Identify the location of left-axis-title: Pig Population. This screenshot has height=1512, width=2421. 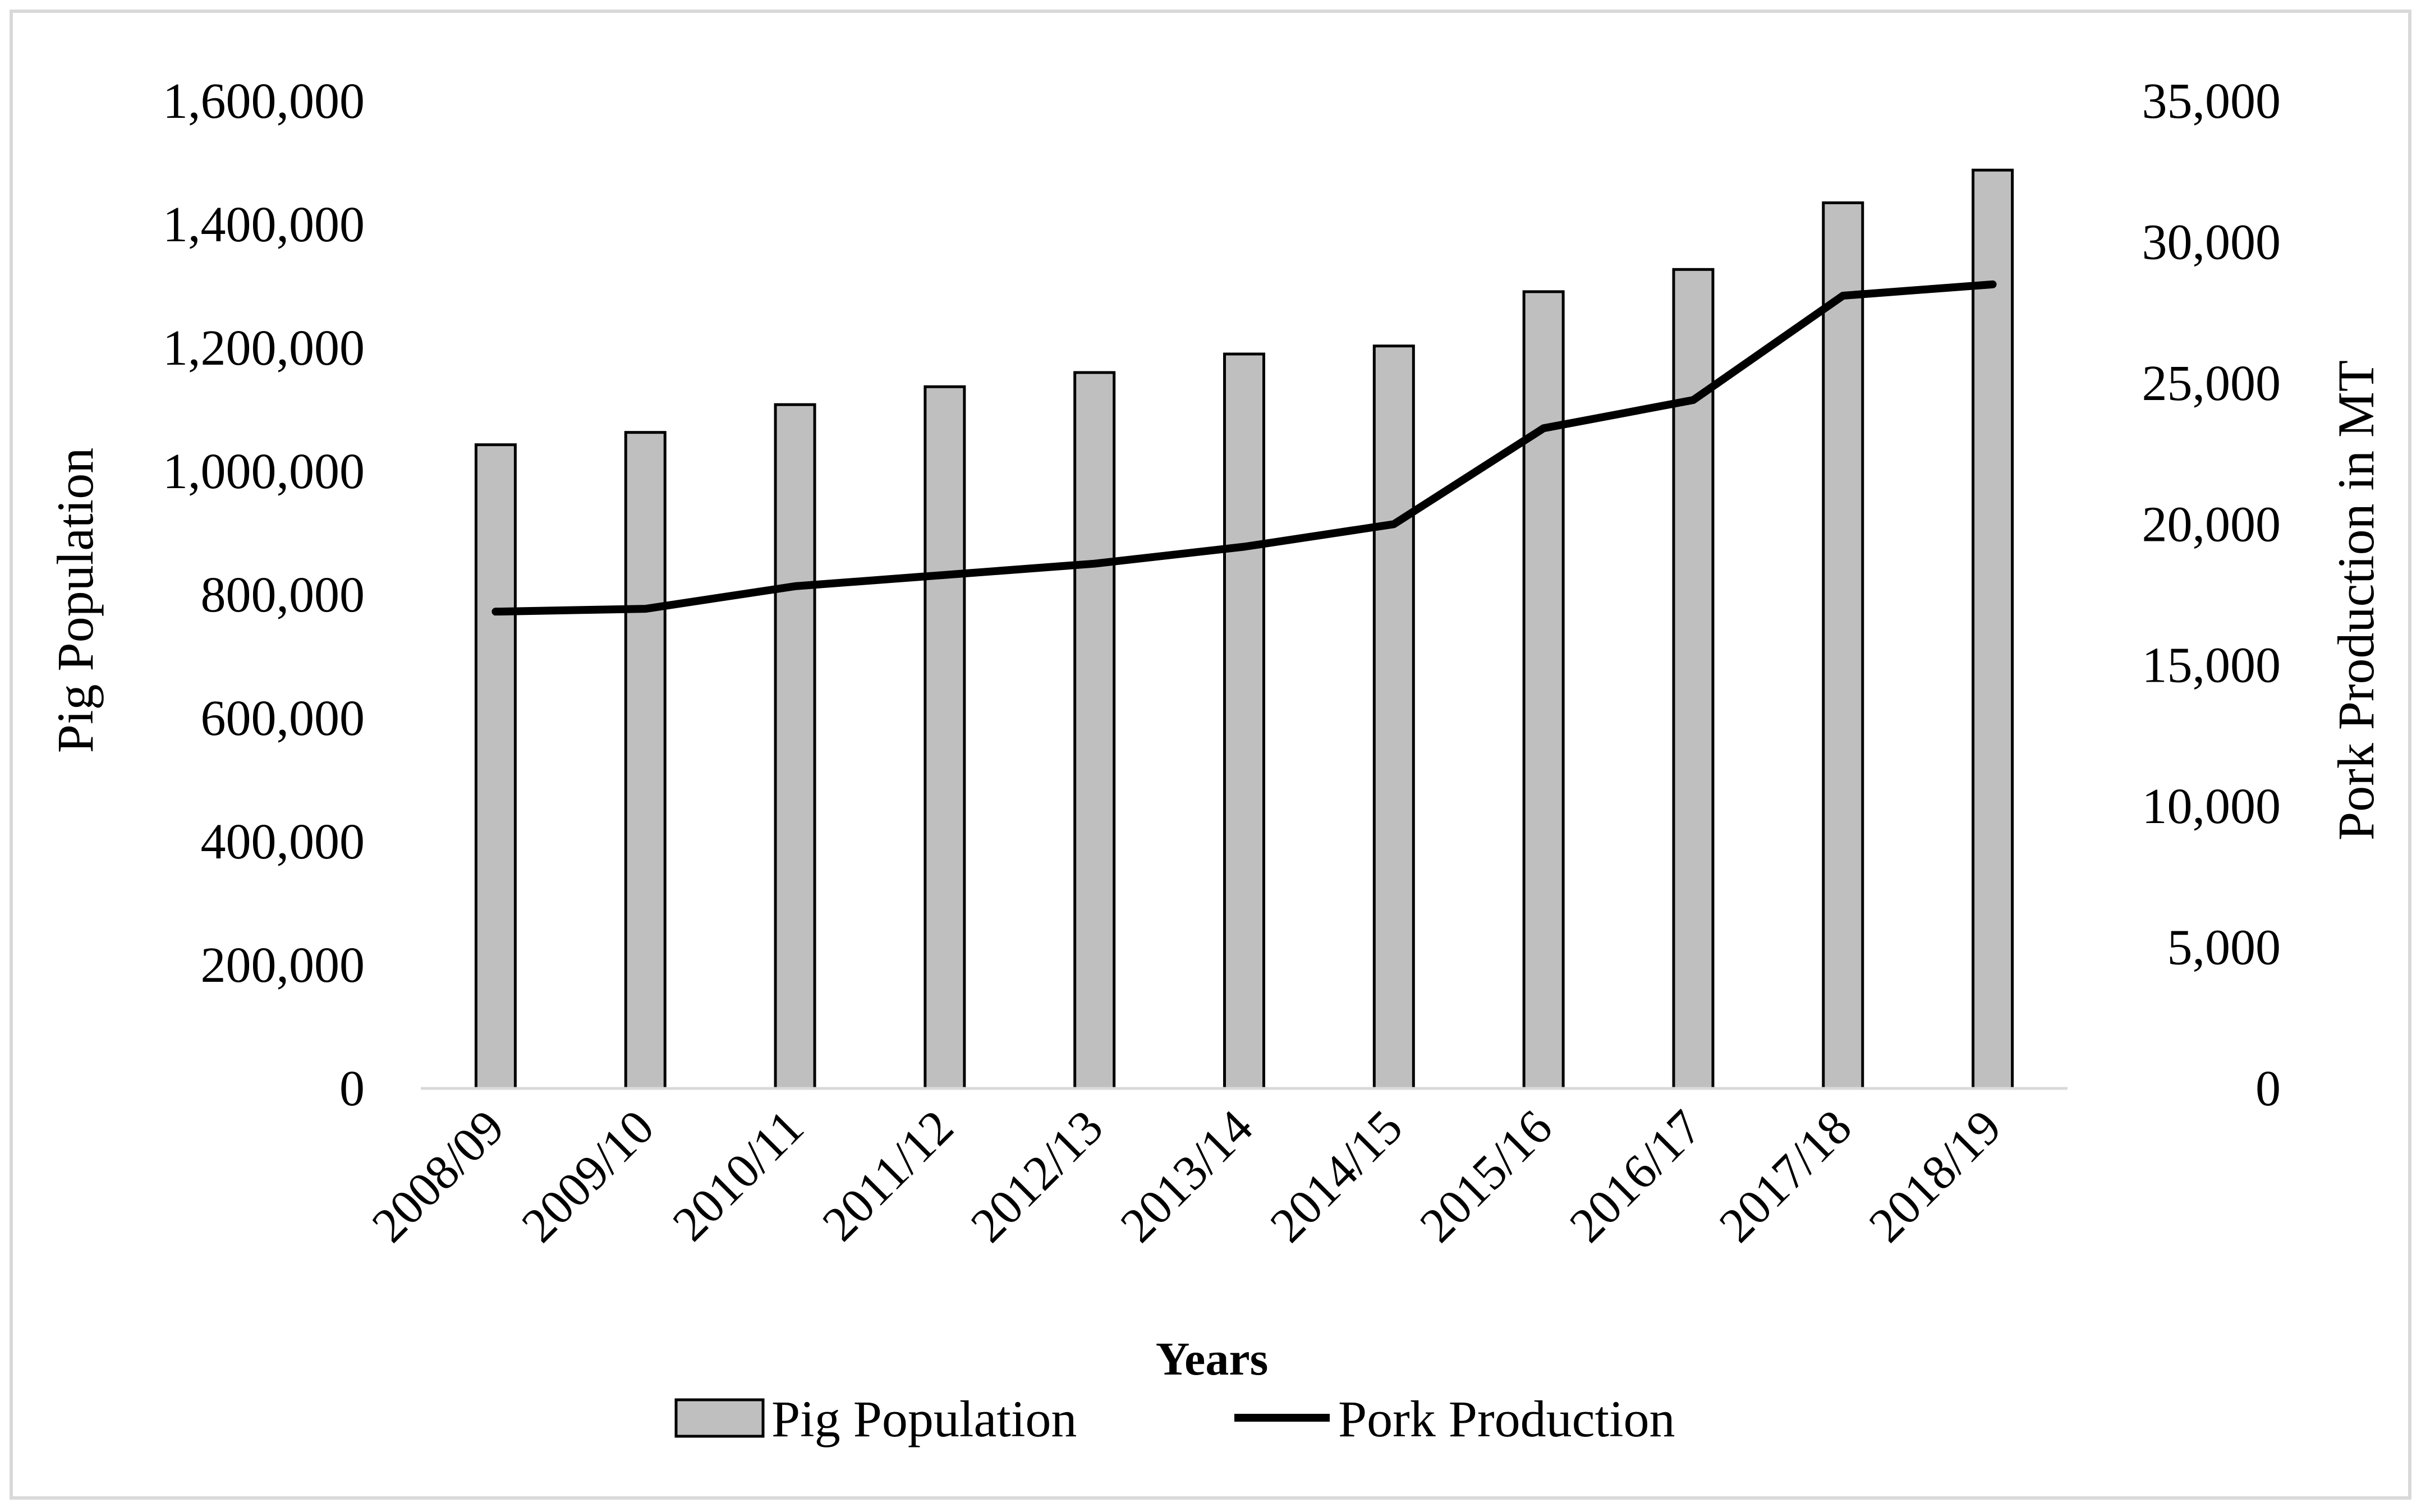
(75, 600).